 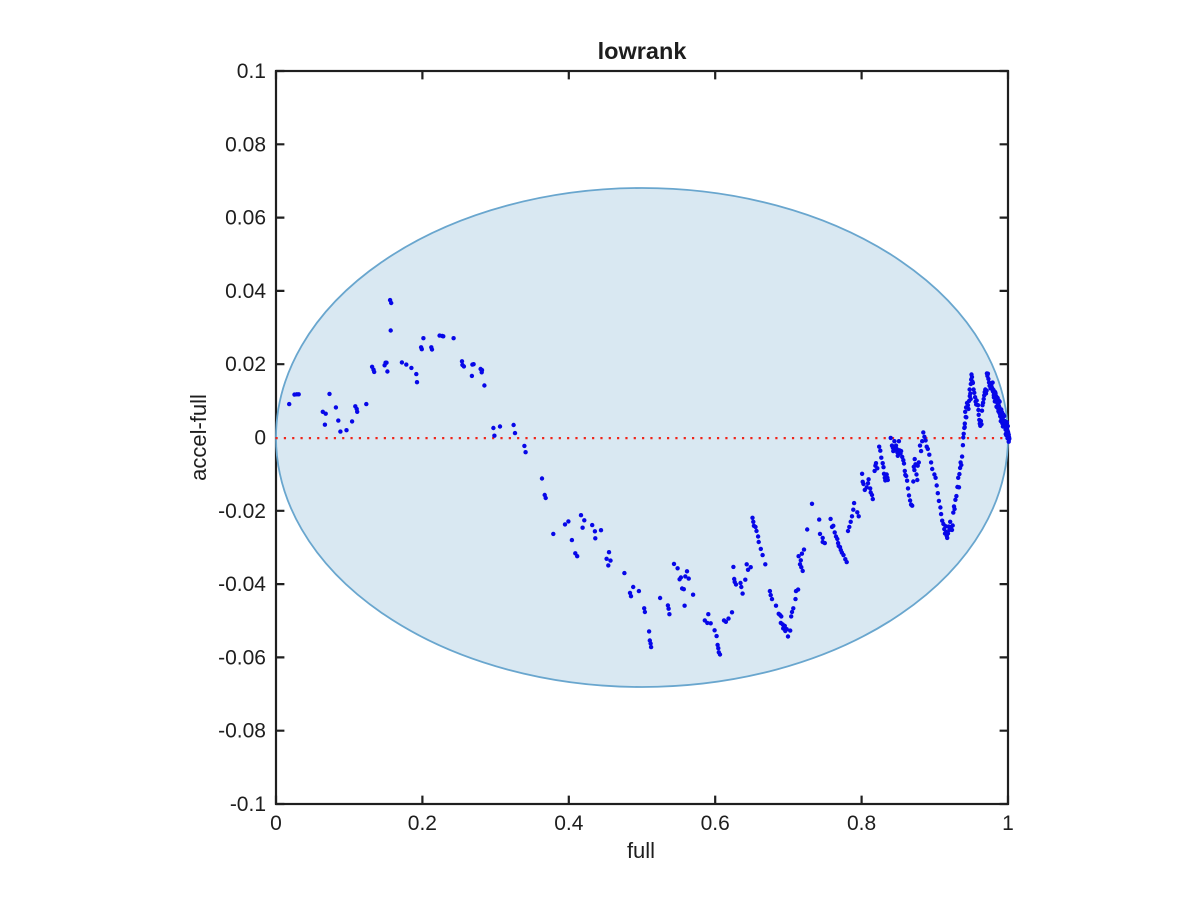 What do you see at coordinates (242, 657) in the screenshot?
I see `svg-text: -0.06` at bounding box center [242, 657].